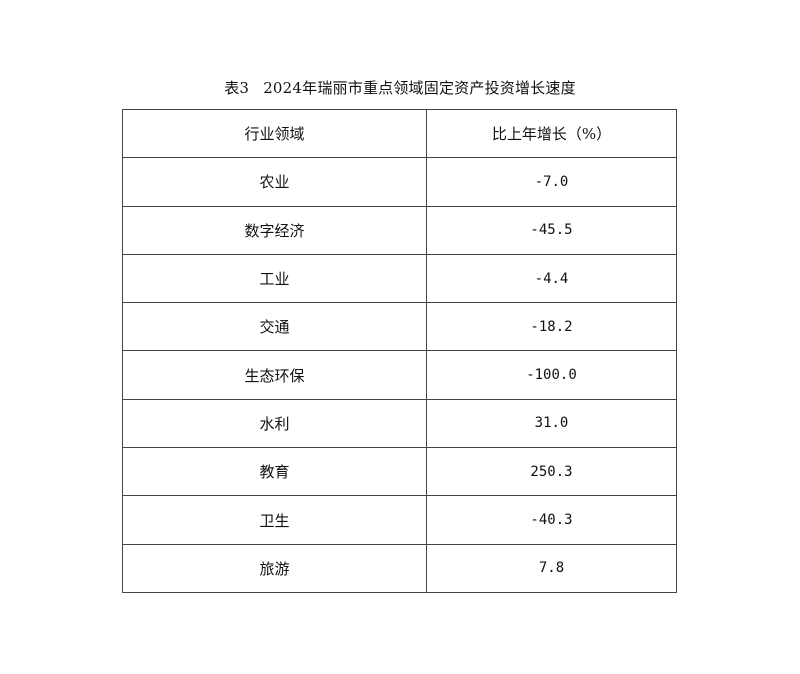 The height and width of the screenshot is (674, 800). I want to click on header-sector: 行业领域, so click(274, 133).